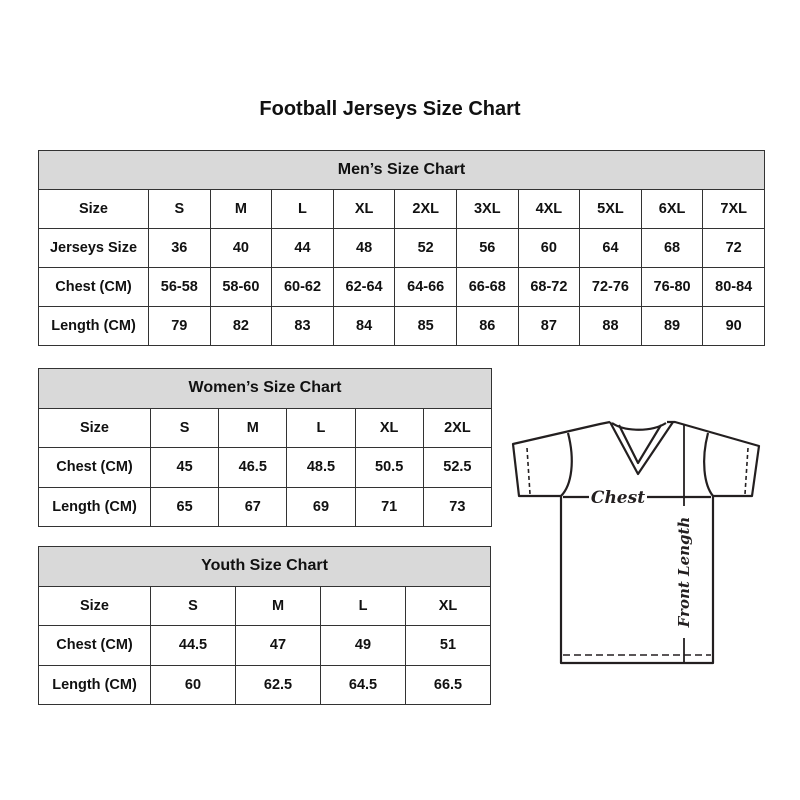 This screenshot has width=800, height=800. What do you see at coordinates (364, 248) in the screenshot?
I see `table-cell: 48` at bounding box center [364, 248].